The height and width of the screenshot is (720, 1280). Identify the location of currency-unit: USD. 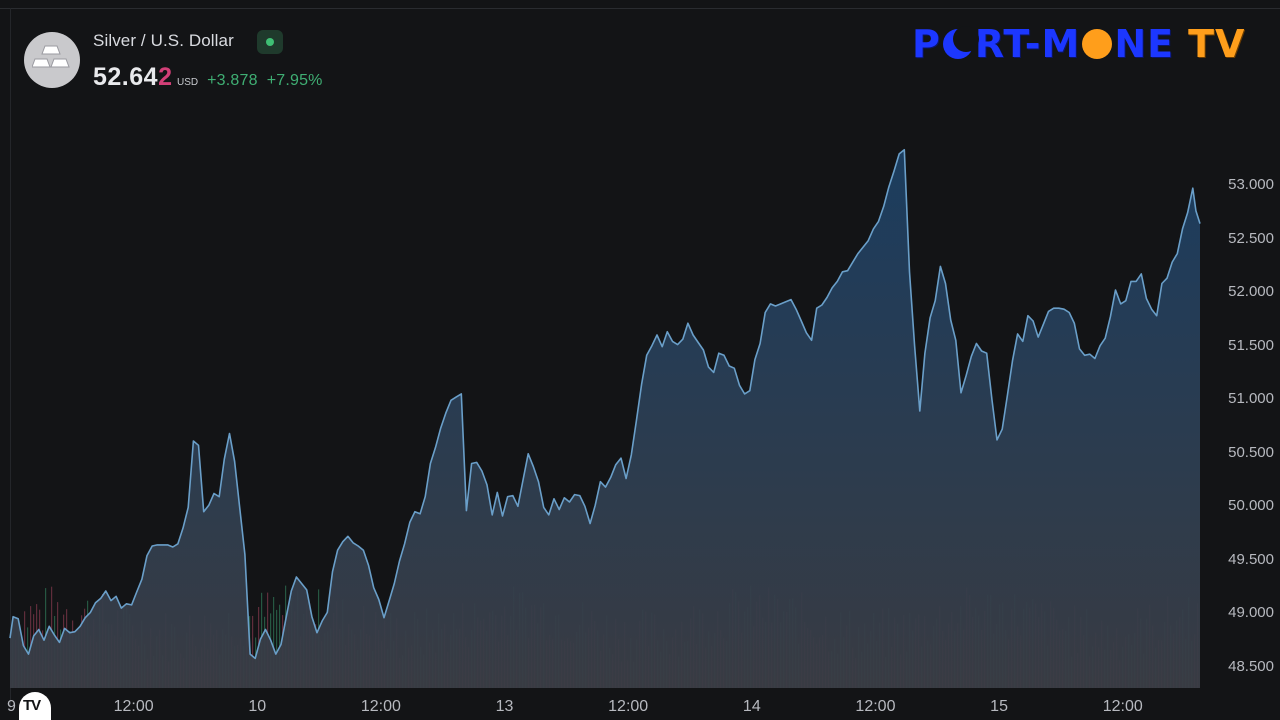
(187, 82).